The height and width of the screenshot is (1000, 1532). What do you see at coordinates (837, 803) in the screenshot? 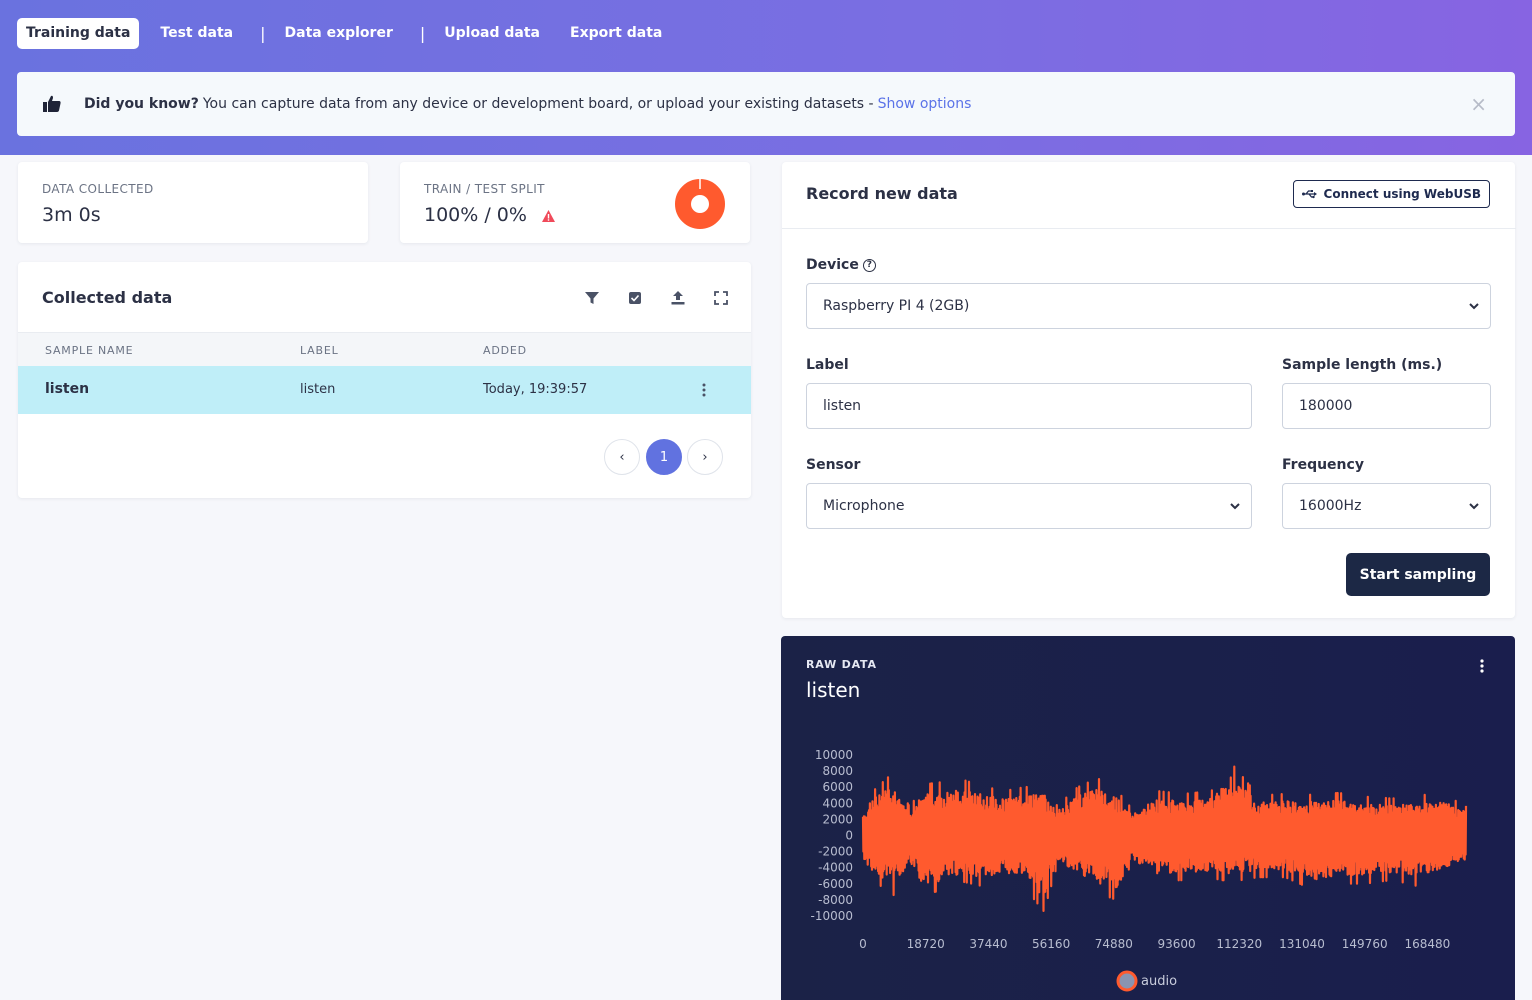
I see `y-tick-label: 4000` at bounding box center [837, 803].